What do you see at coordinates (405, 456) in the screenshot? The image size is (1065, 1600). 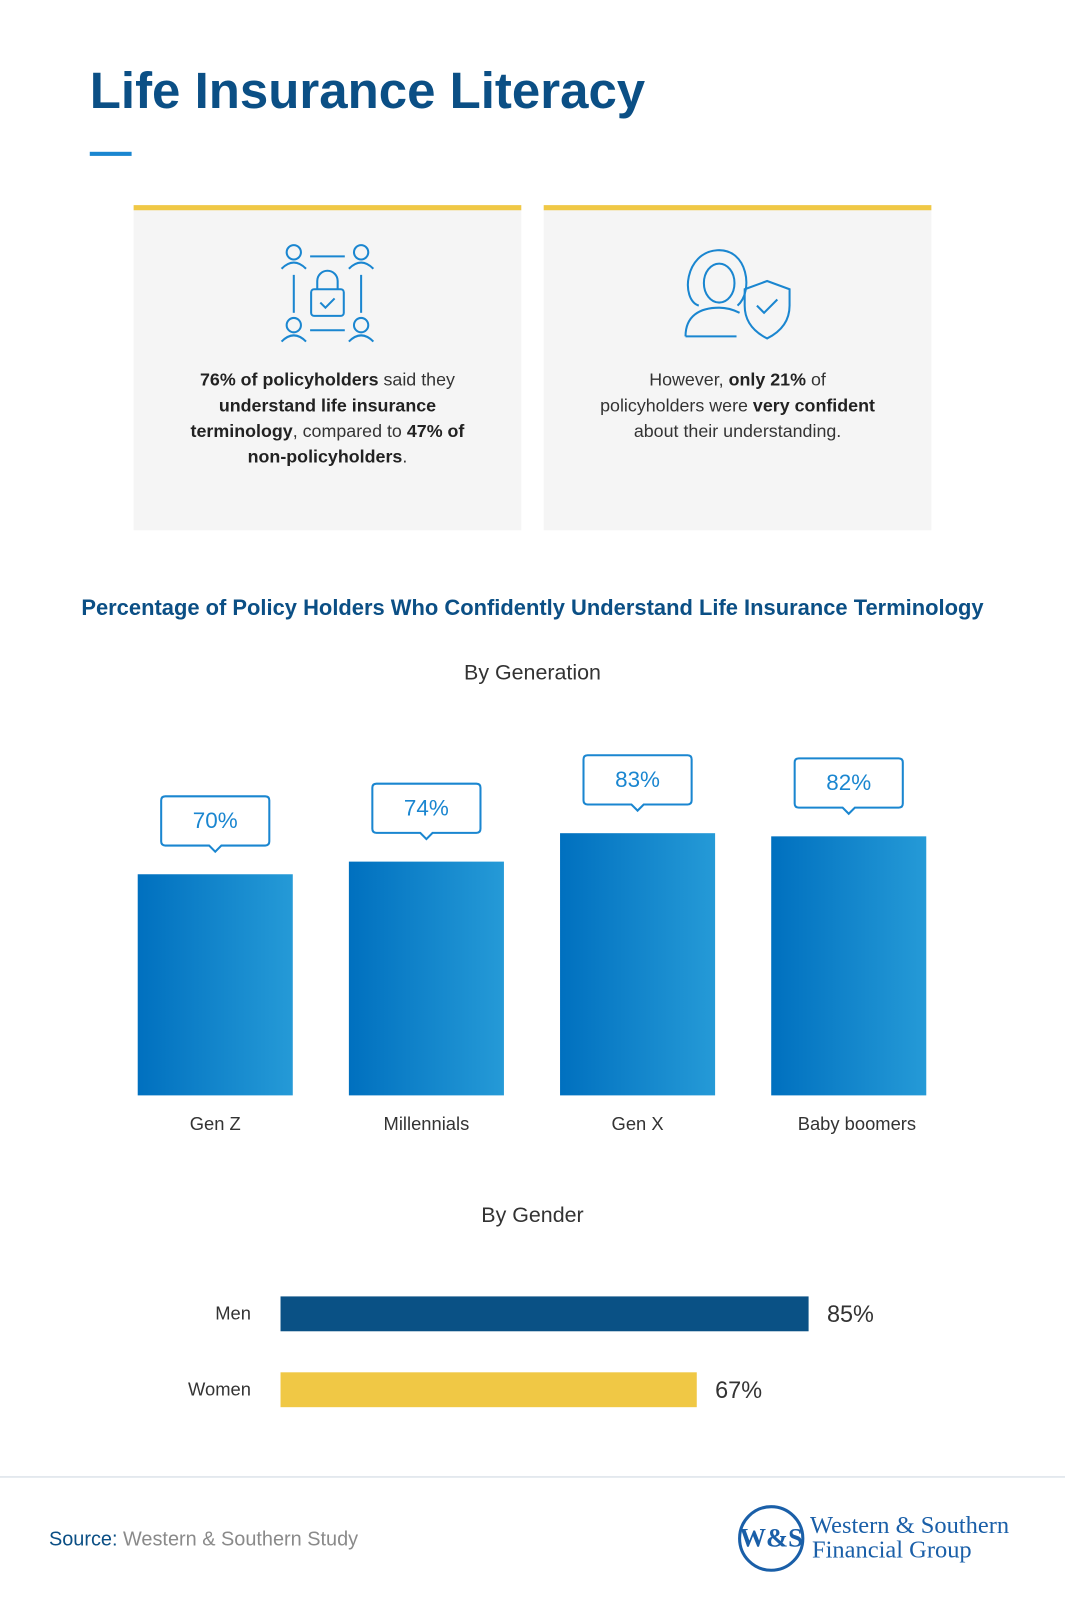 I see `card-text-segment: .` at bounding box center [405, 456].